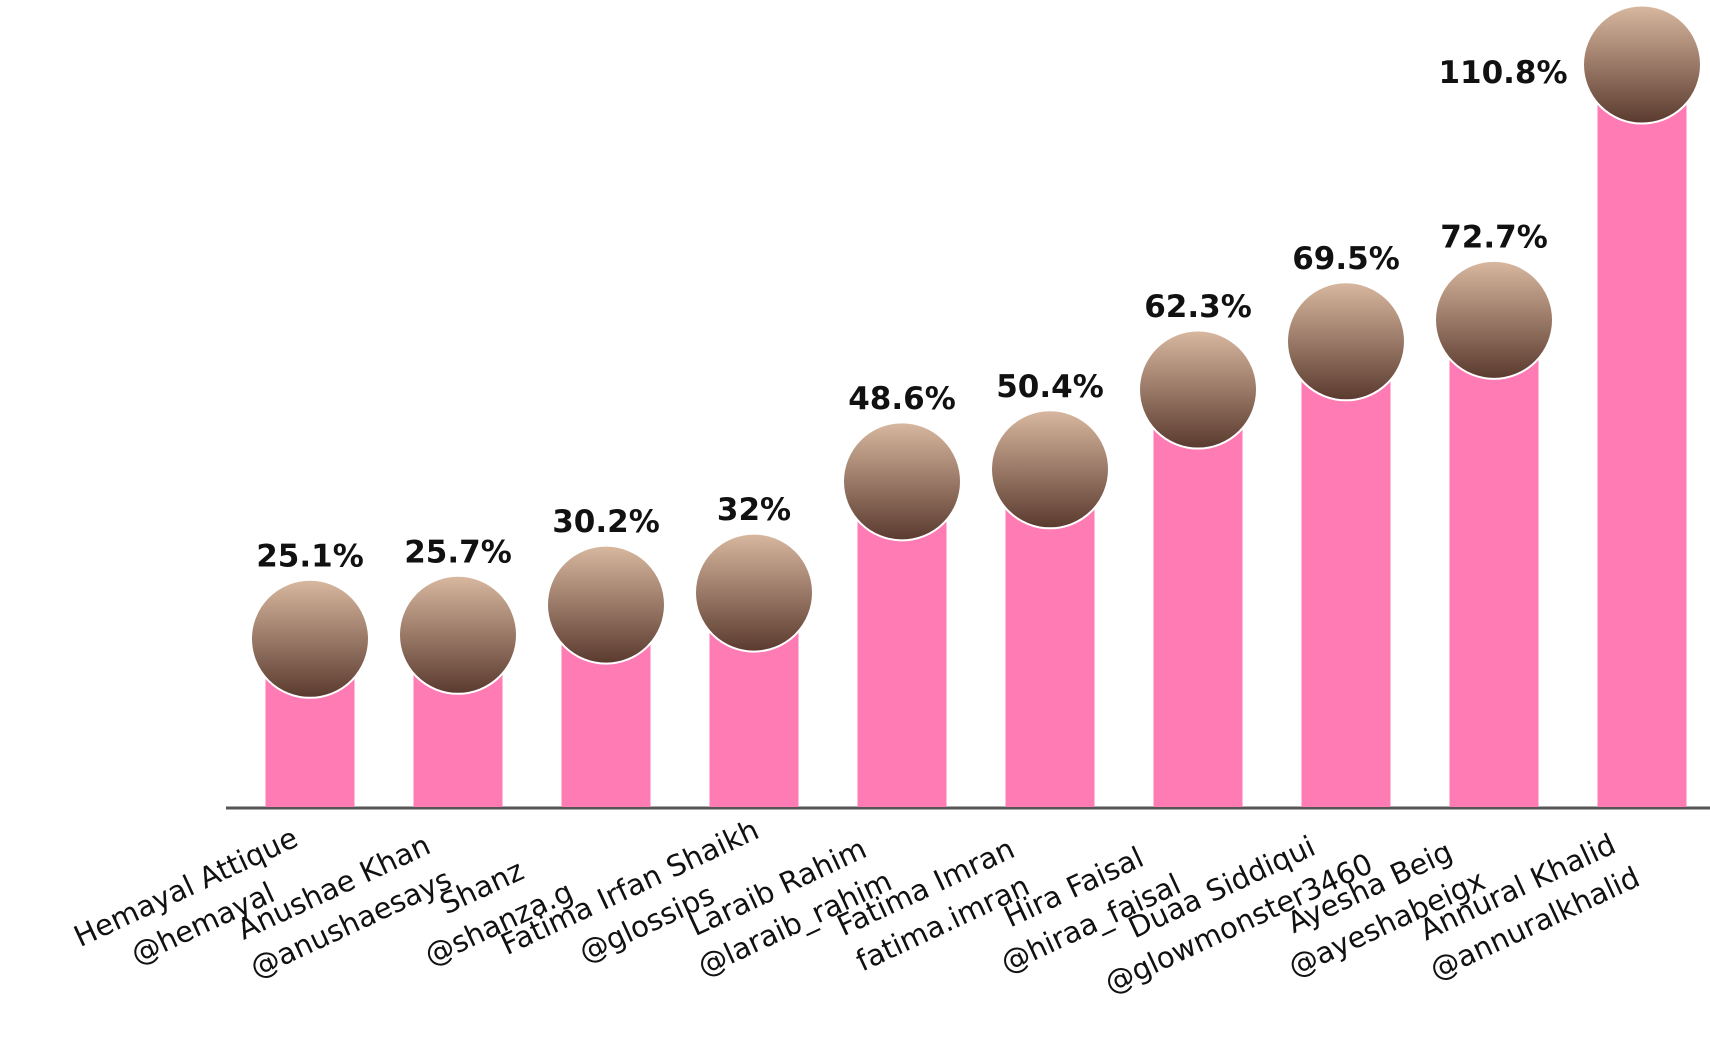  What do you see at coordinates (458, 552) in the screenshot?
I see `value-label: 25.7%` at bounding box center [458, 552].